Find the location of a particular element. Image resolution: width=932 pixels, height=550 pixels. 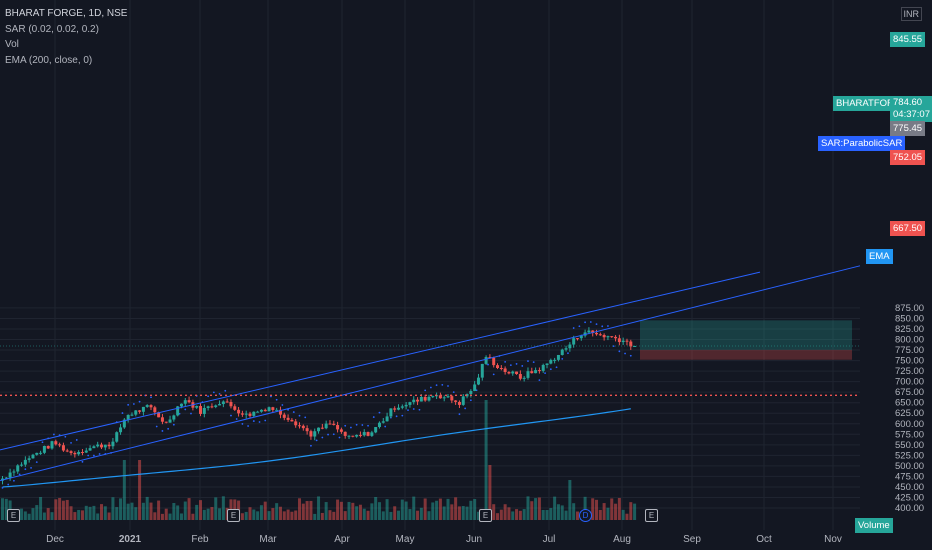

volume-bars is located at coordinates (319, 460).